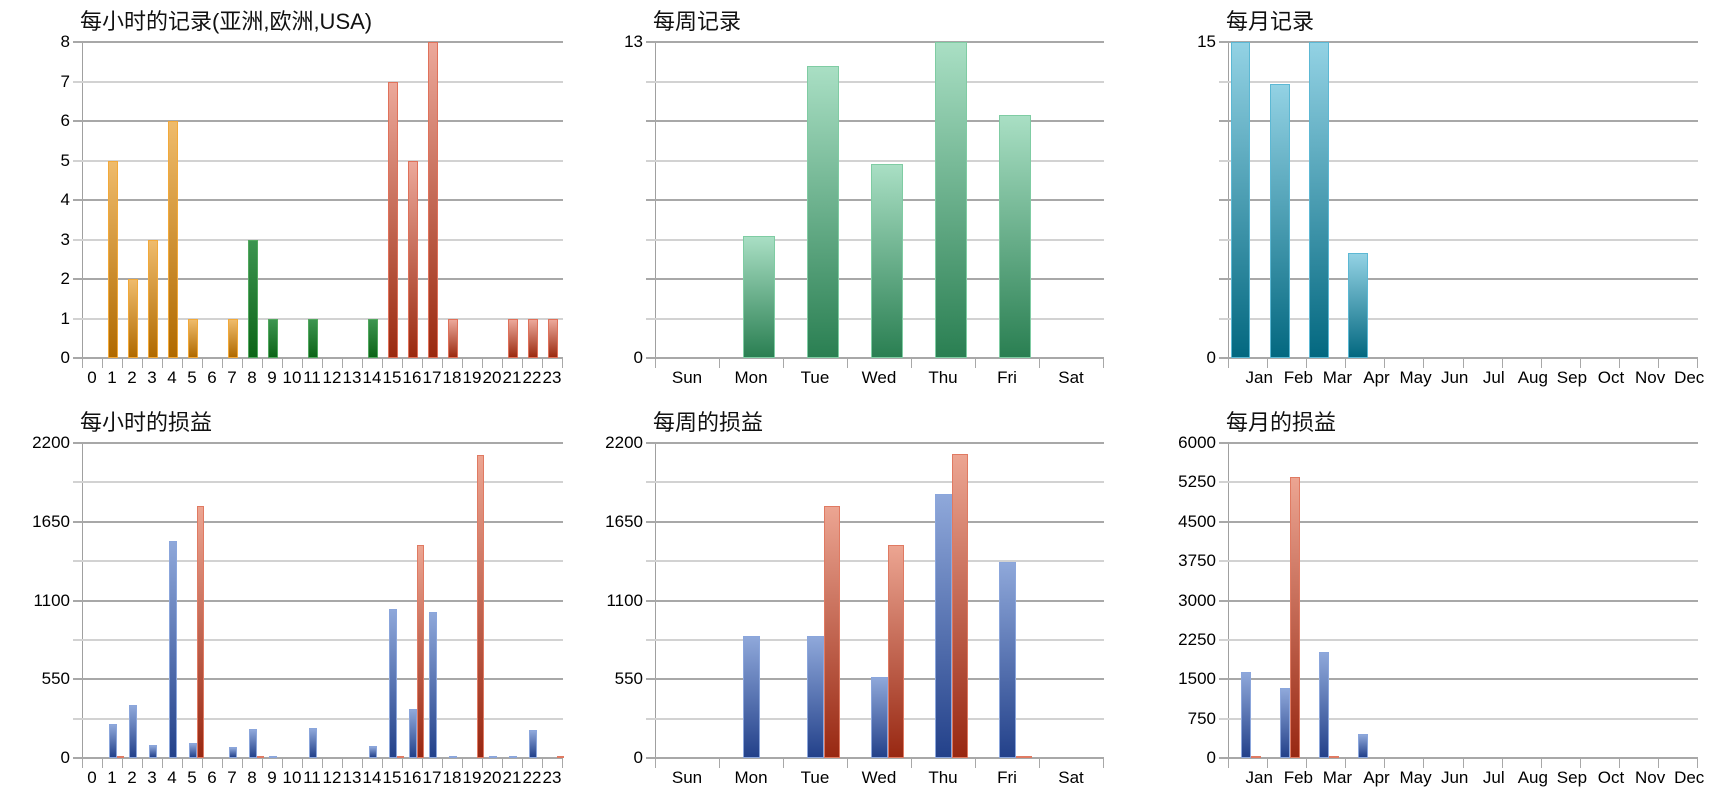 This screenshot has height=800, width=1720. I want to click on chart-title: 每月记录, so click(1270, 21).